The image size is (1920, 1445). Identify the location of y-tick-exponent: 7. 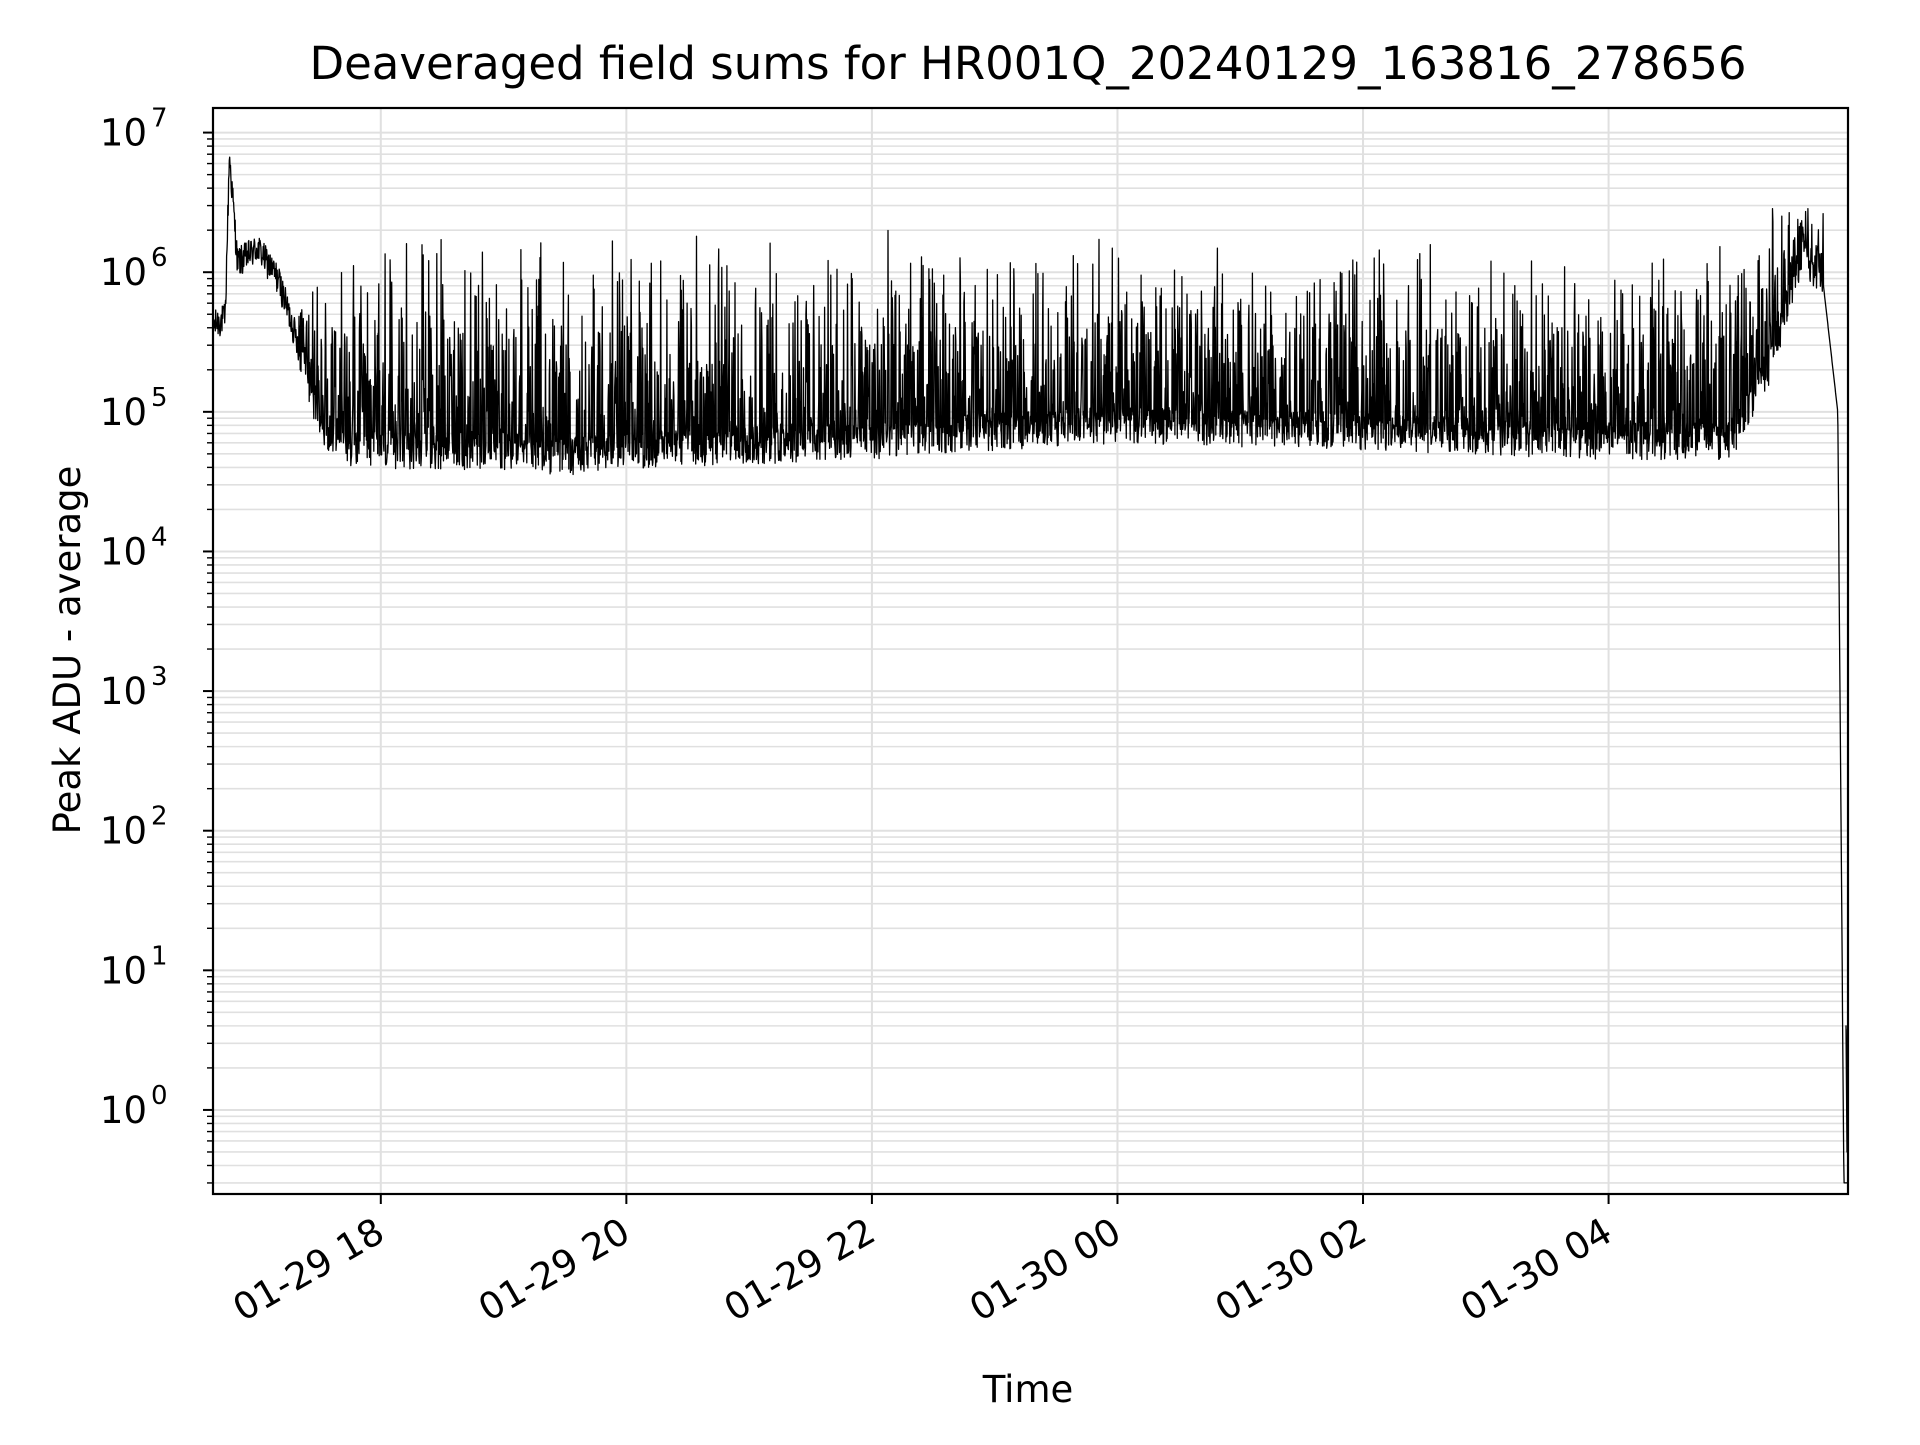
(159, 119).